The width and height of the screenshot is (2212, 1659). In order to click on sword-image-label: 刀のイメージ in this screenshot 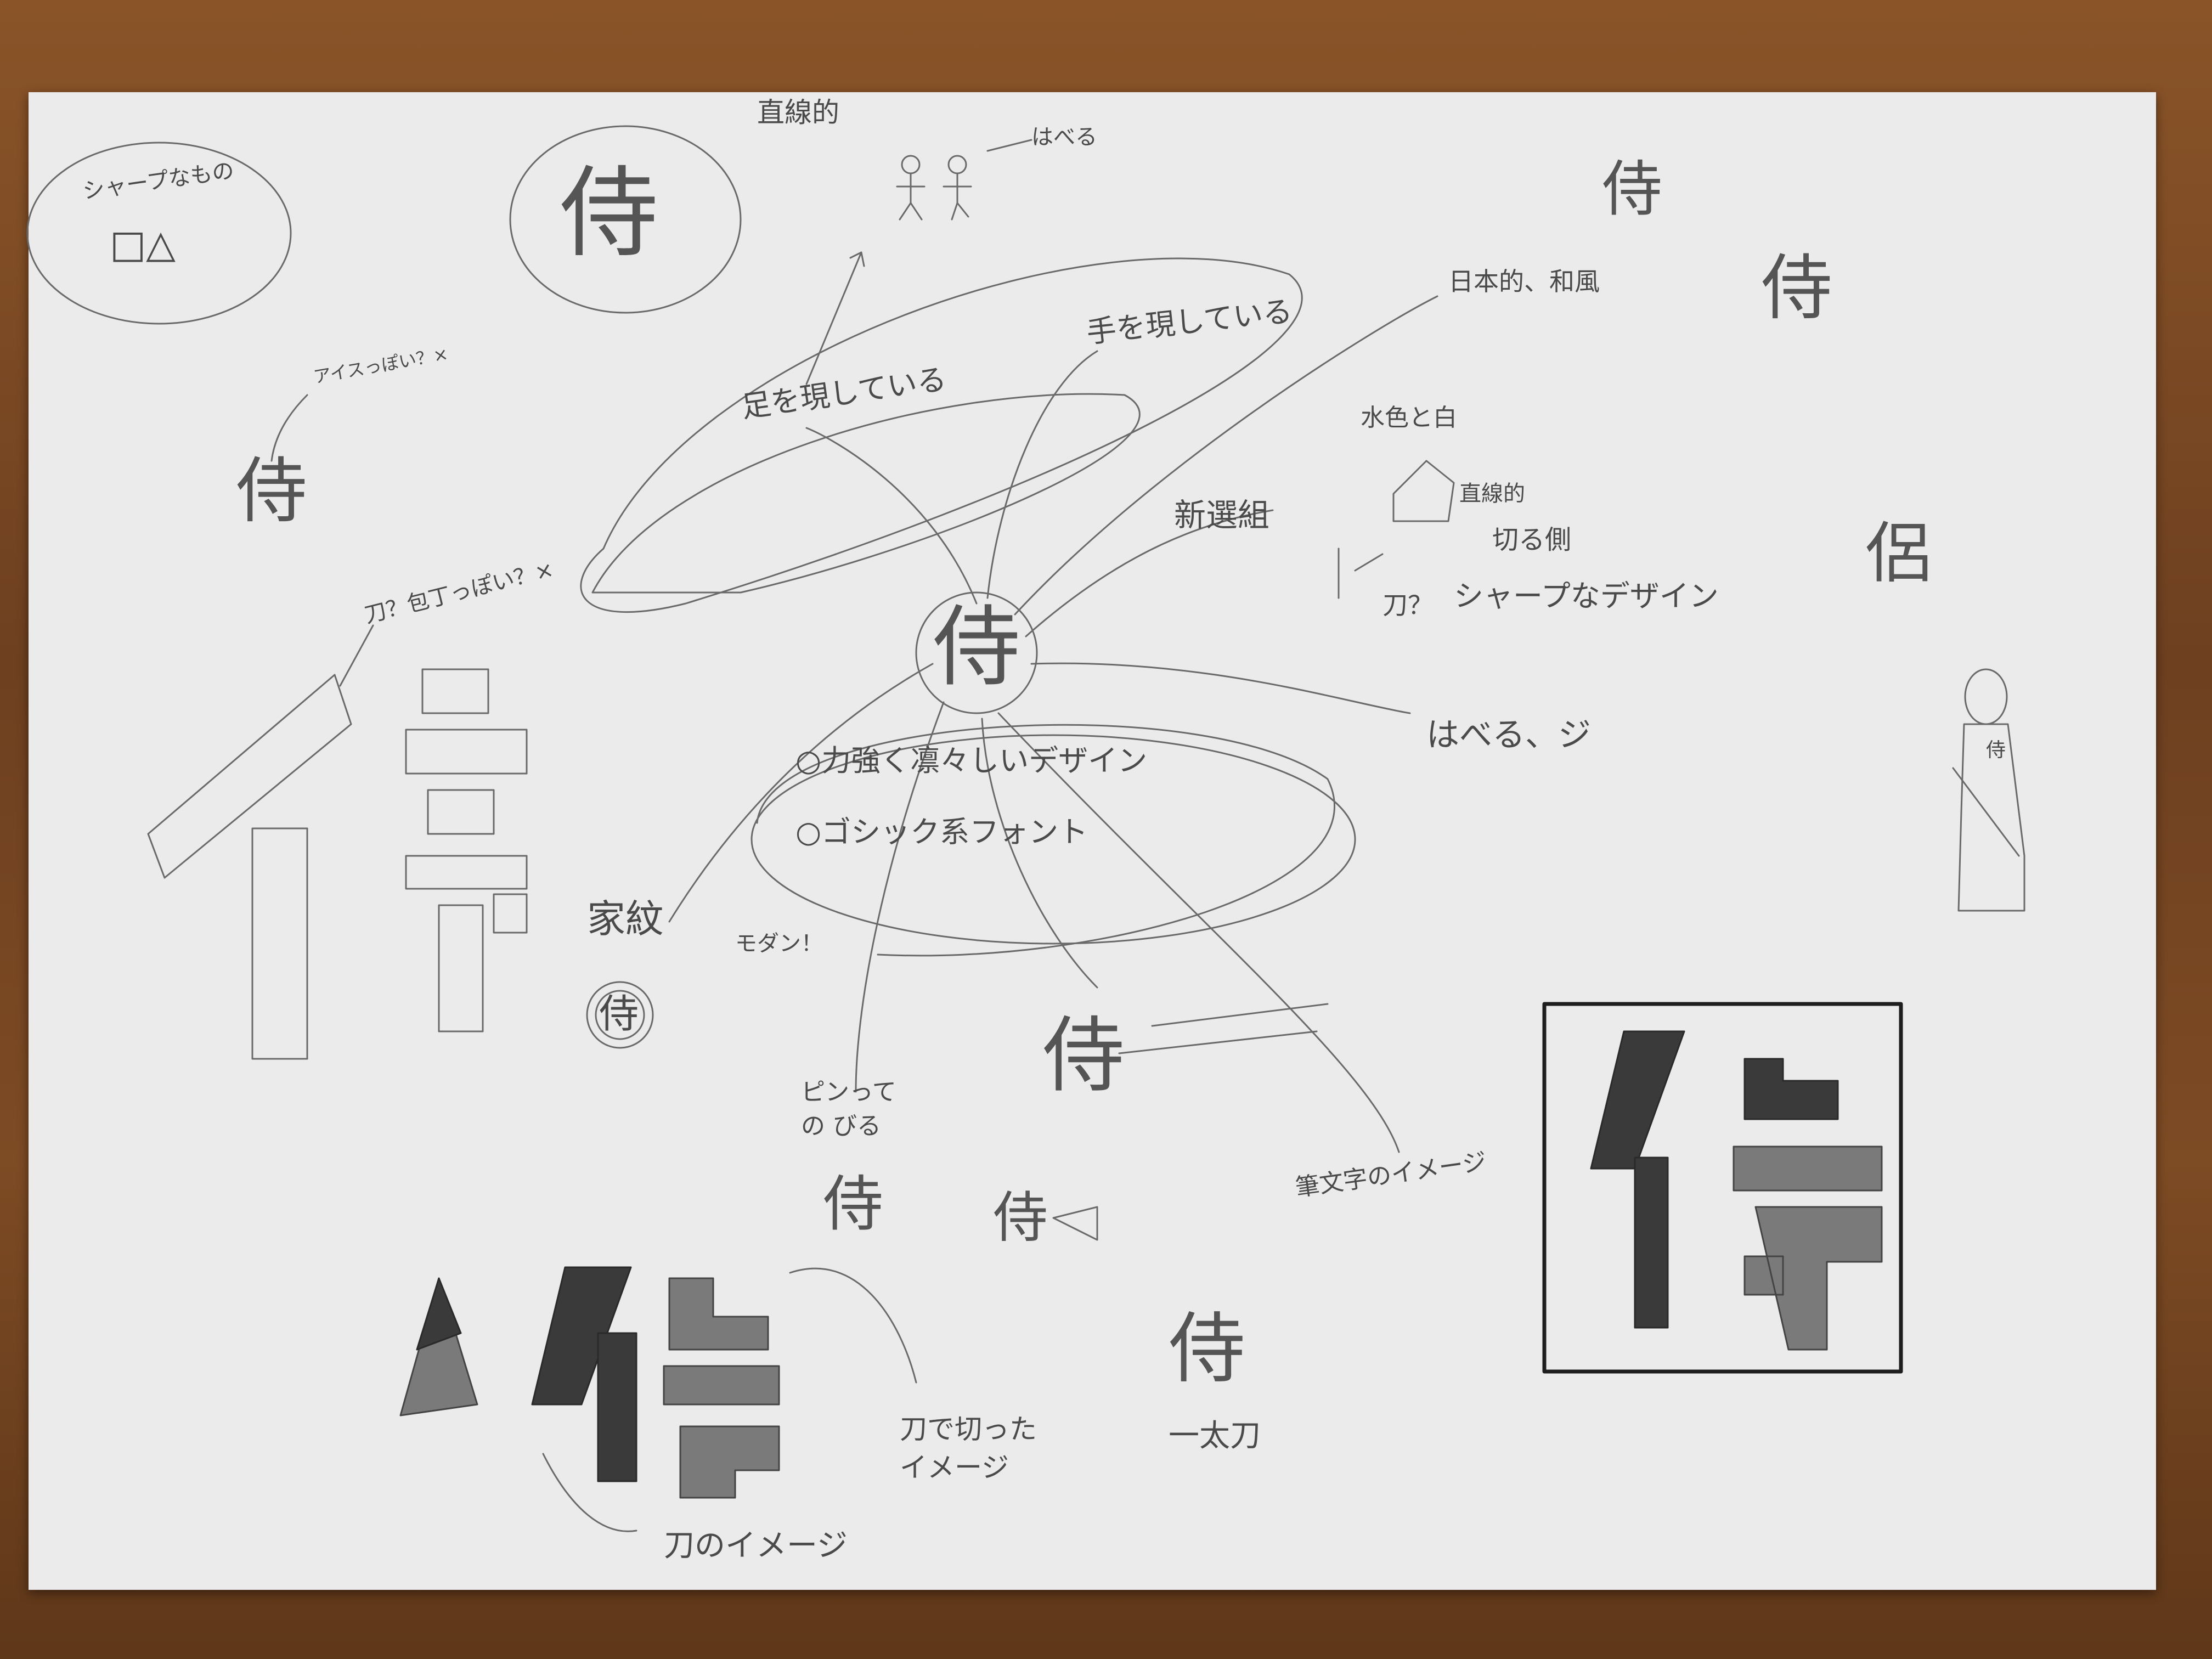, I will do `click(756, 1546)`.